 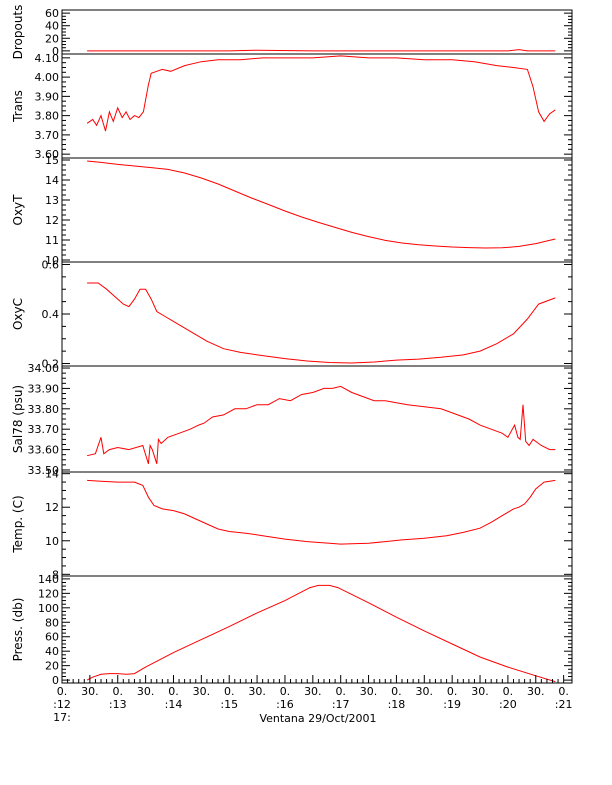 What do you see at coordinates (18, 314) in the screenshot?
I see `y-axis-label: OxyC` at bounding box center [18, 314].